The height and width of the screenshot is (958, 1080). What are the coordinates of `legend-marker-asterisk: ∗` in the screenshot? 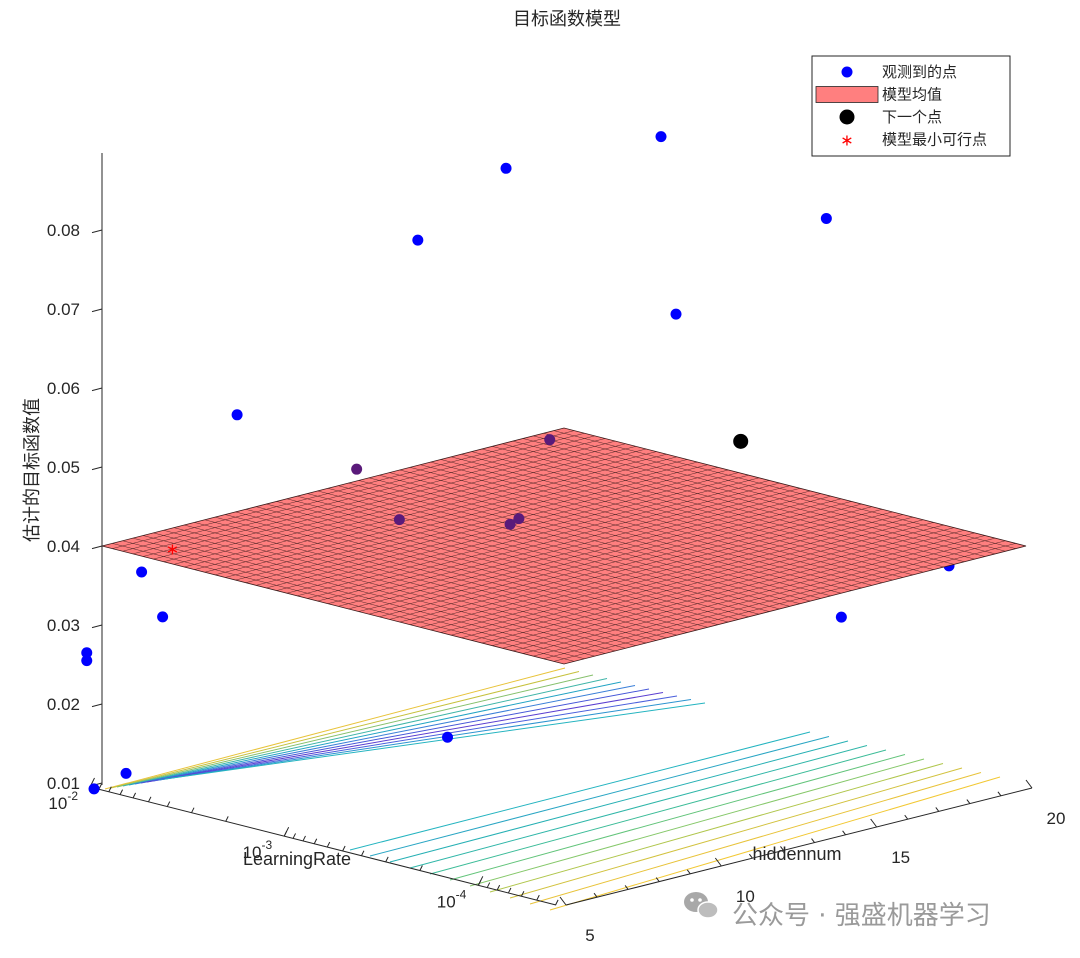 It's located at (846, 140).